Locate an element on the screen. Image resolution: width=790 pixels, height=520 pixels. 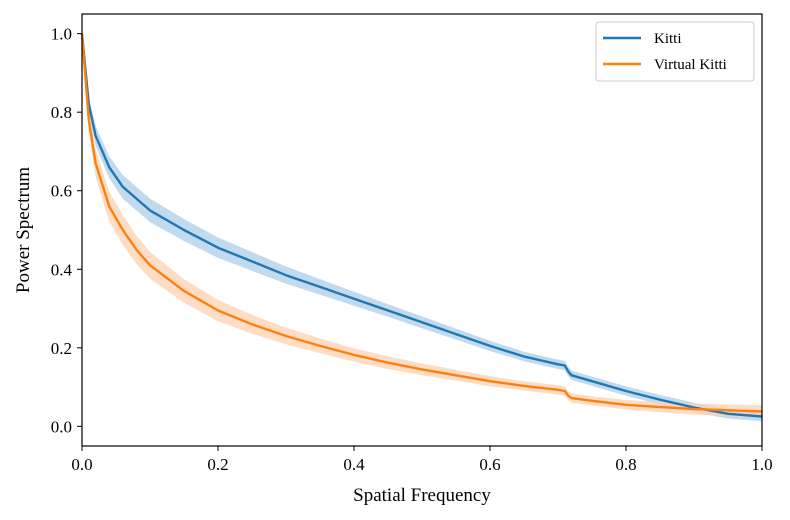
legend-label-virtual-kitti: Virtual Kitti is located at coordinates (690, 65).